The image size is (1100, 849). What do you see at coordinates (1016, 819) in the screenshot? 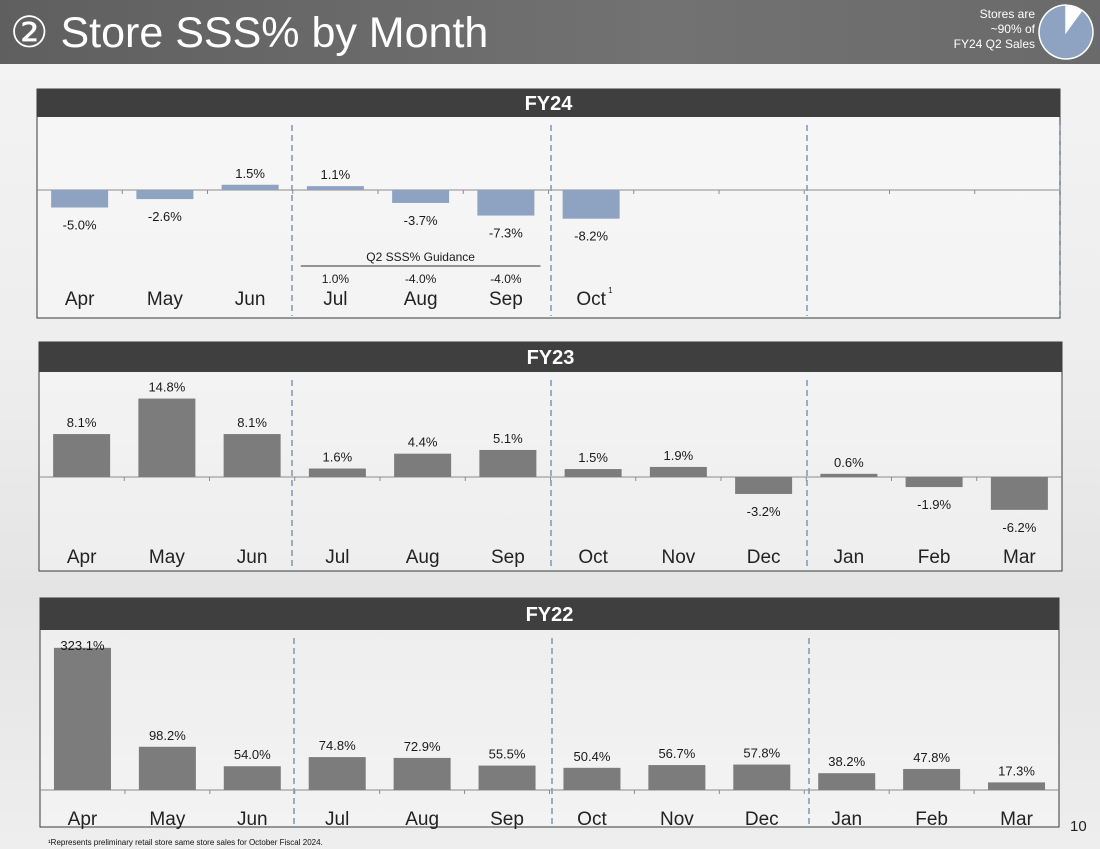
I see `category-label: Mar` at bounding box center [1016, 819].